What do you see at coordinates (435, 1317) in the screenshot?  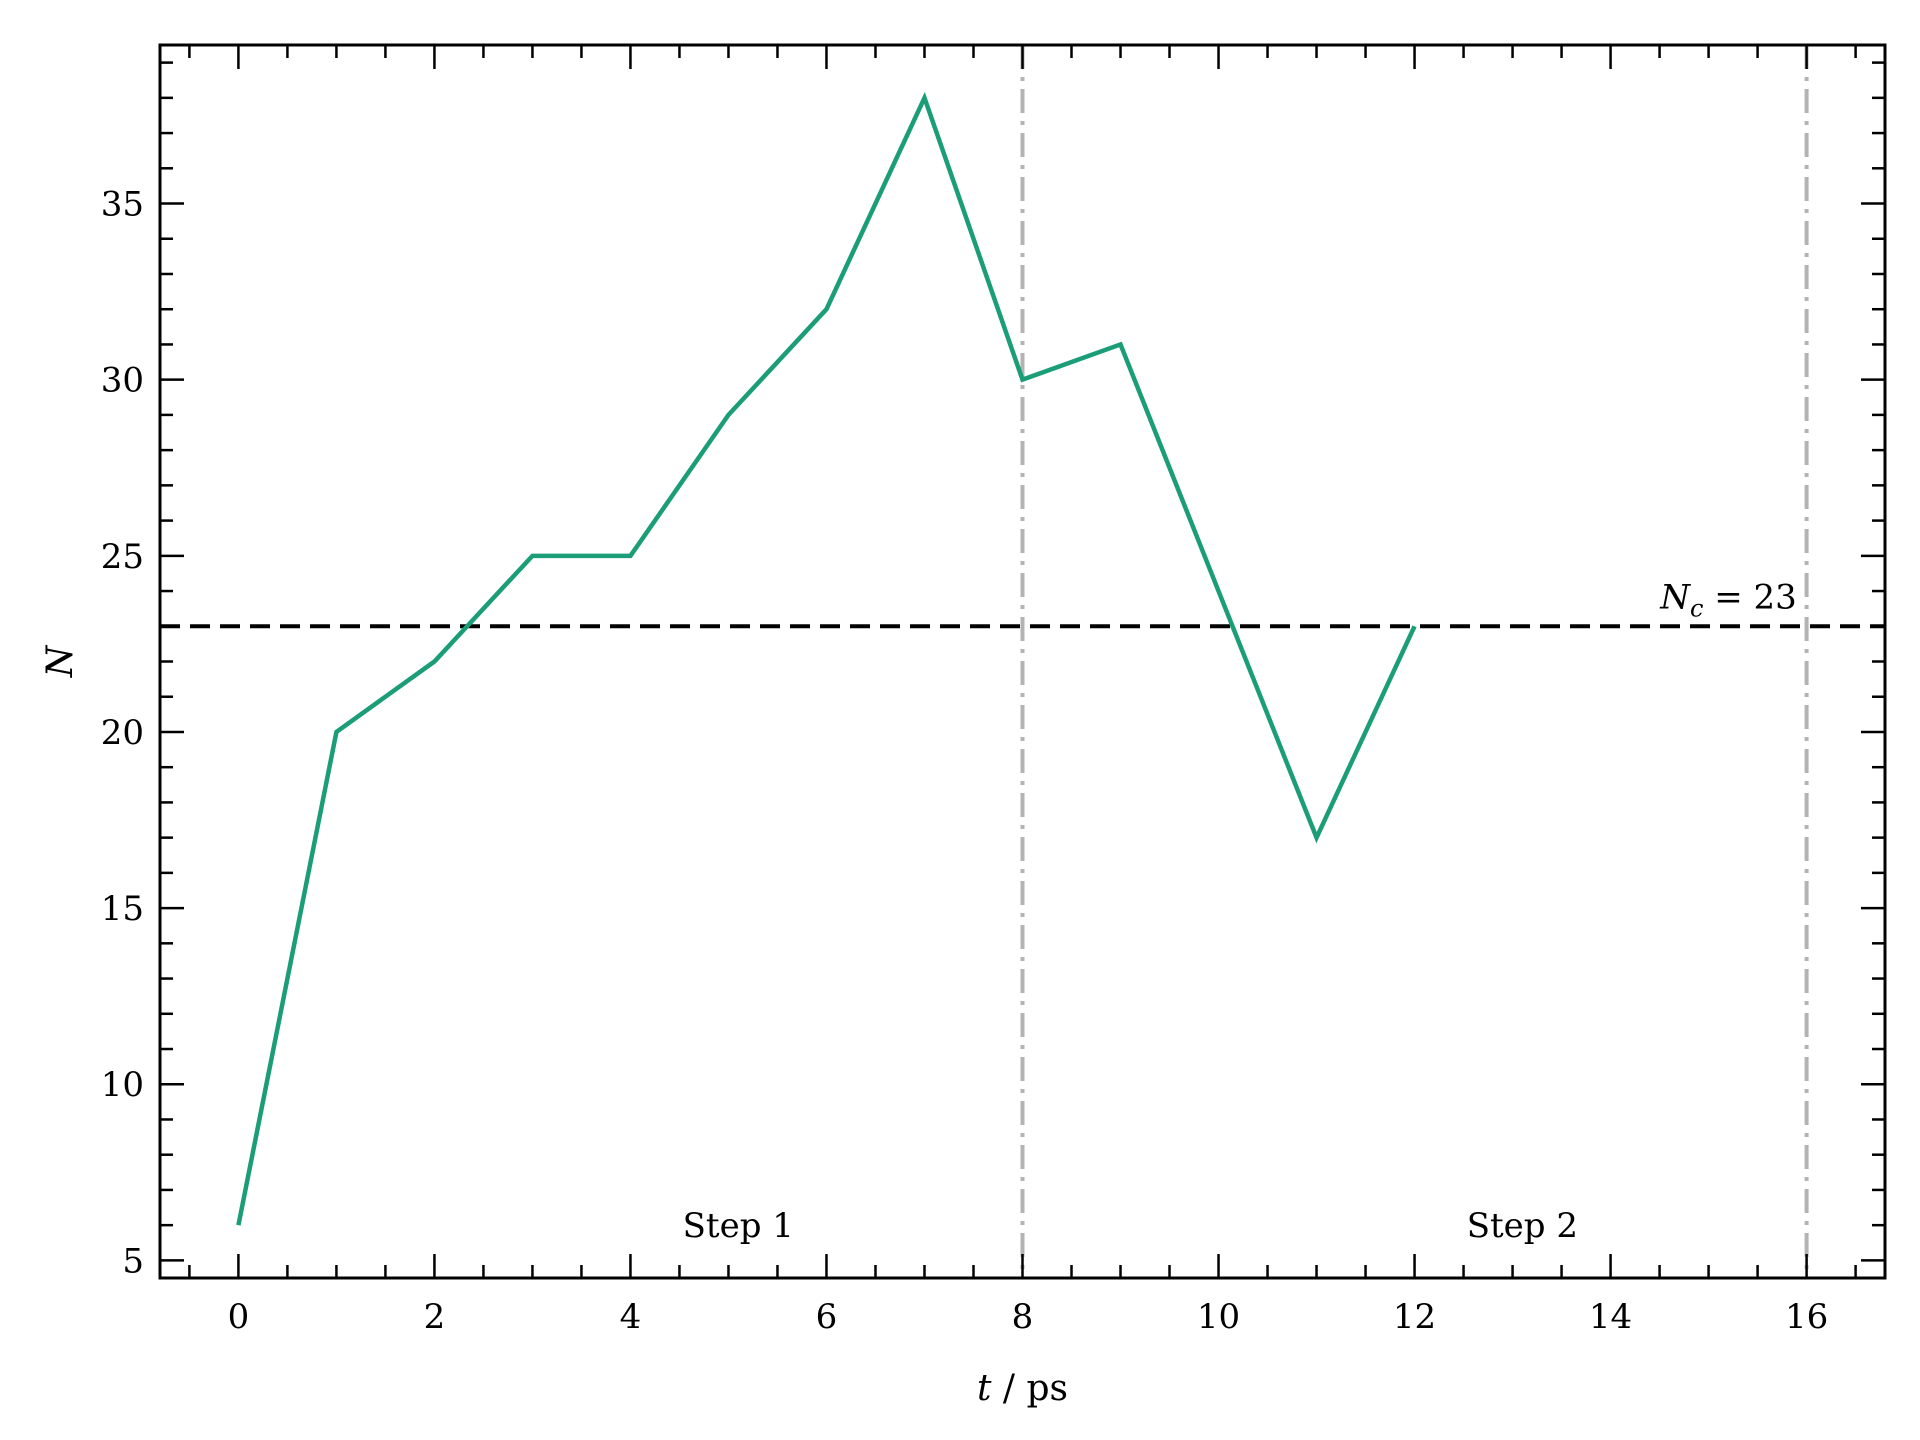 I see `x-tick-label: 2` at bounding box center [435, 1317].